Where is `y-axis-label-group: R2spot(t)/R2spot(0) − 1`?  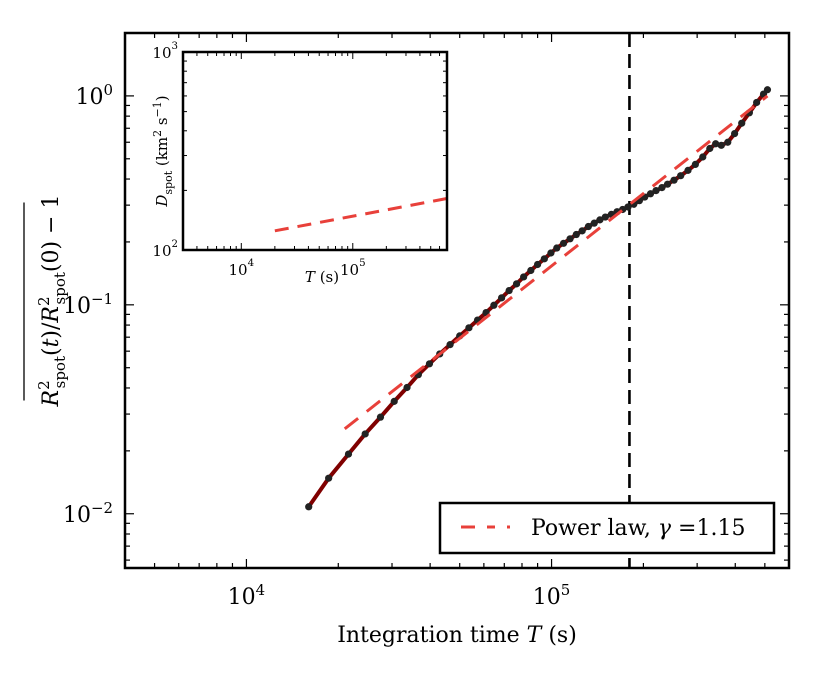
y-axis-label-group: R2spot(t)/R2spot(0) − 1 is located at coordinates (46, 301).